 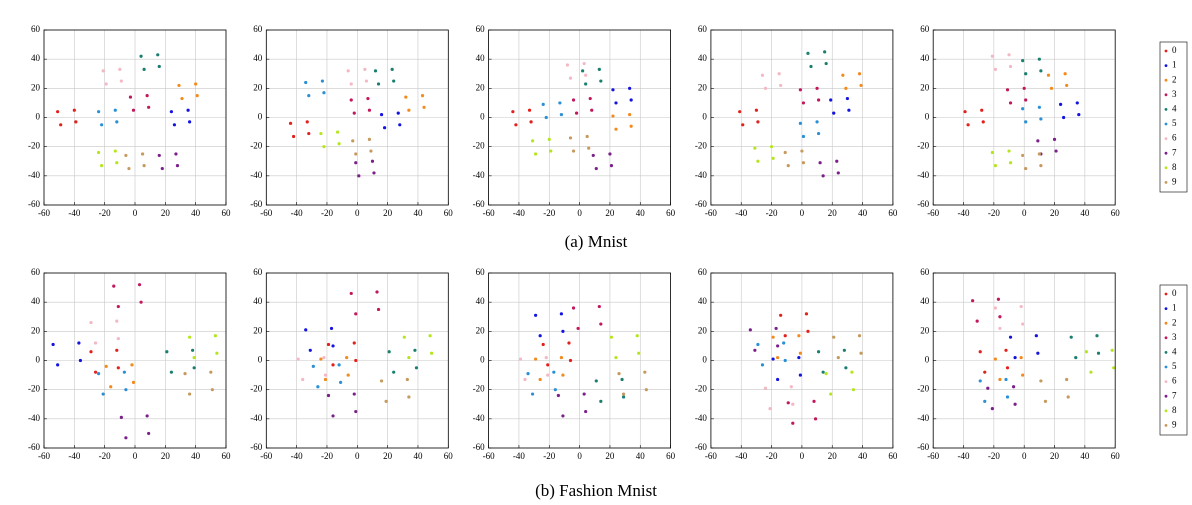 I want to click on x-tick-label: -20, so click(x=327, y=213).